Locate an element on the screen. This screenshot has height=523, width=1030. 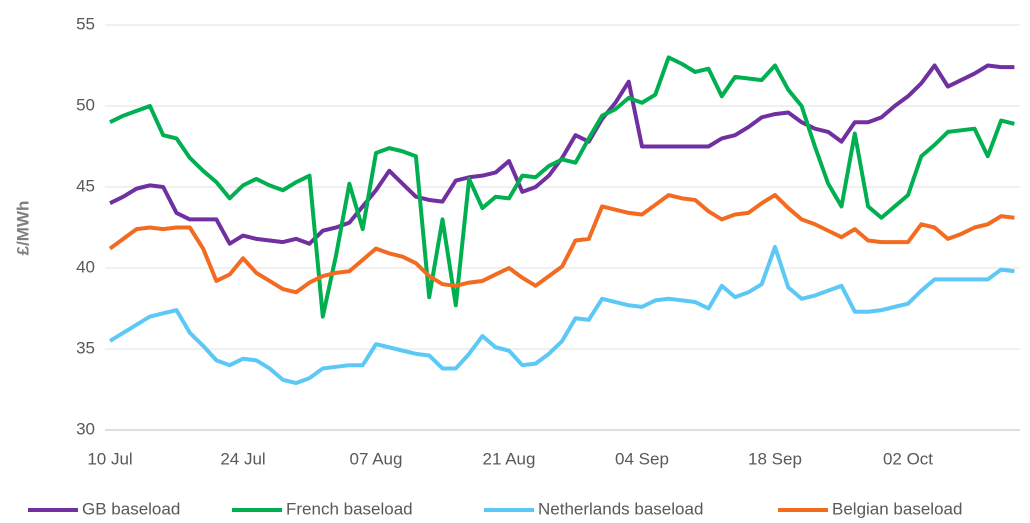
x-tick-label: 10 Jul is located at coordinates (109, 458).